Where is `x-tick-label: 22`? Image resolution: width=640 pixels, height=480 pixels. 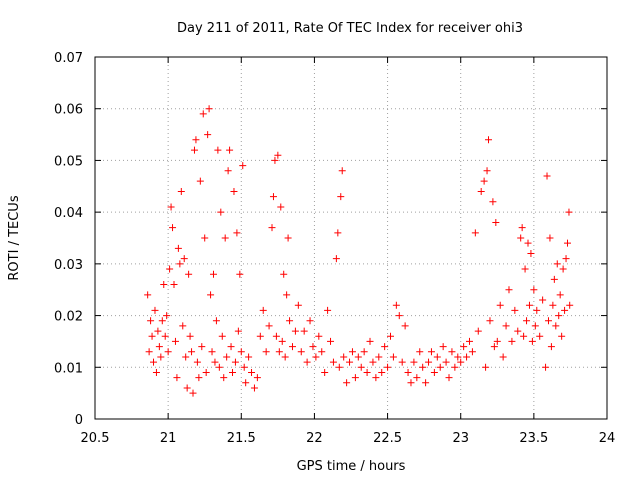
x-tick-label: 22 is located at coordinates (314, 438).